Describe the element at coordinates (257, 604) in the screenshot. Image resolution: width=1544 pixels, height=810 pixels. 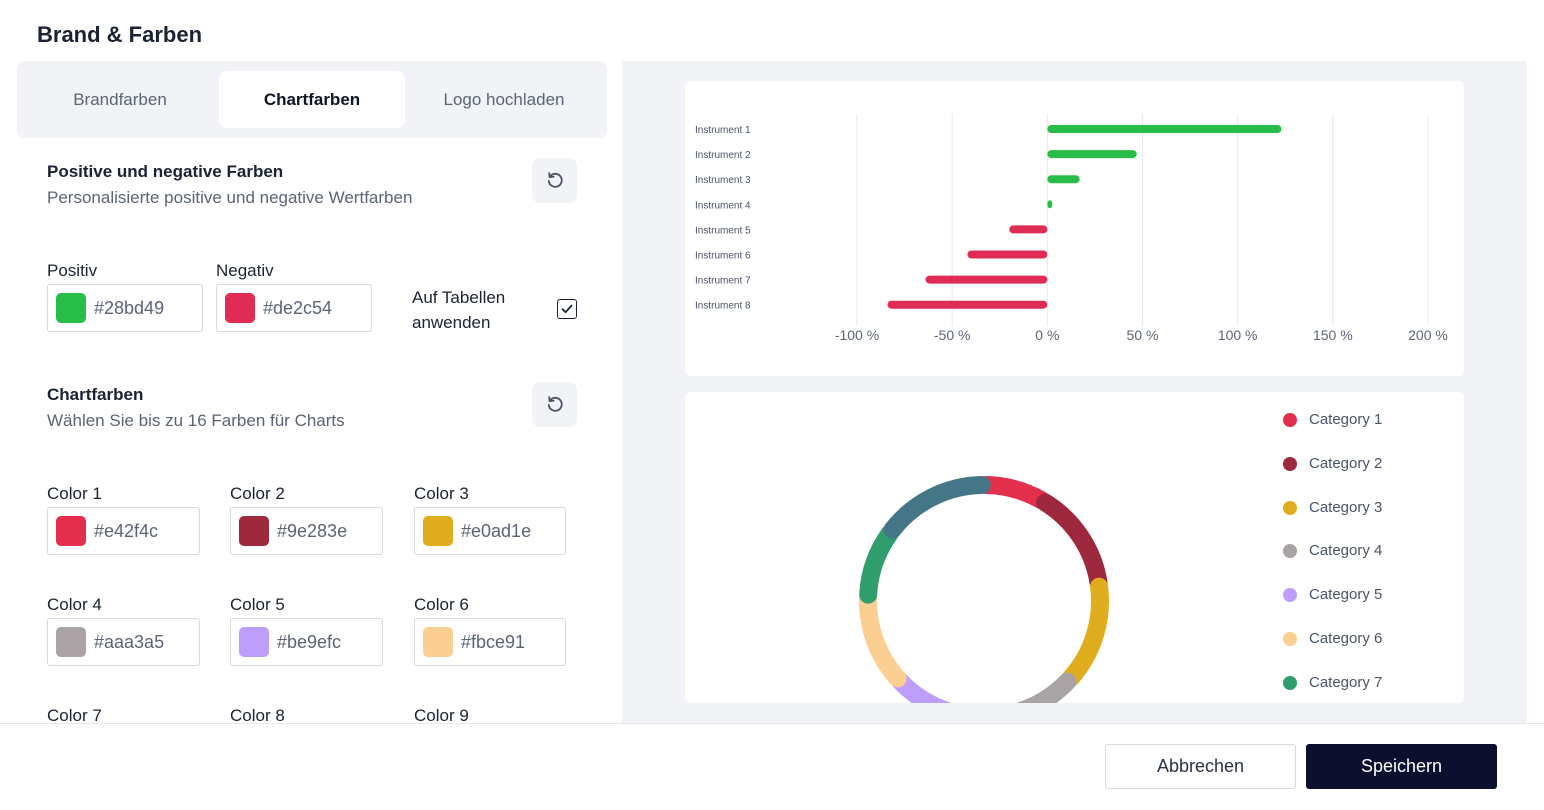
I see `color-5-label: Color 5` at that location.